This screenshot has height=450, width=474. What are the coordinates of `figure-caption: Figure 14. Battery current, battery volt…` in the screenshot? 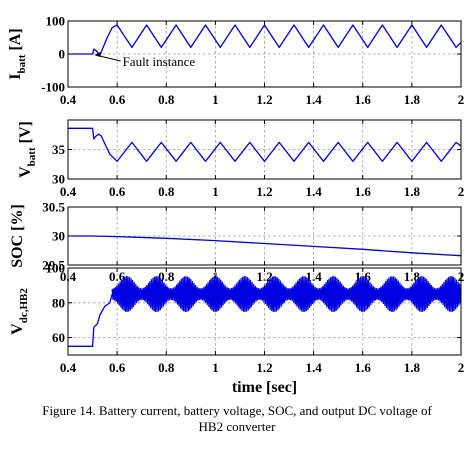 It's located at (237, 419).